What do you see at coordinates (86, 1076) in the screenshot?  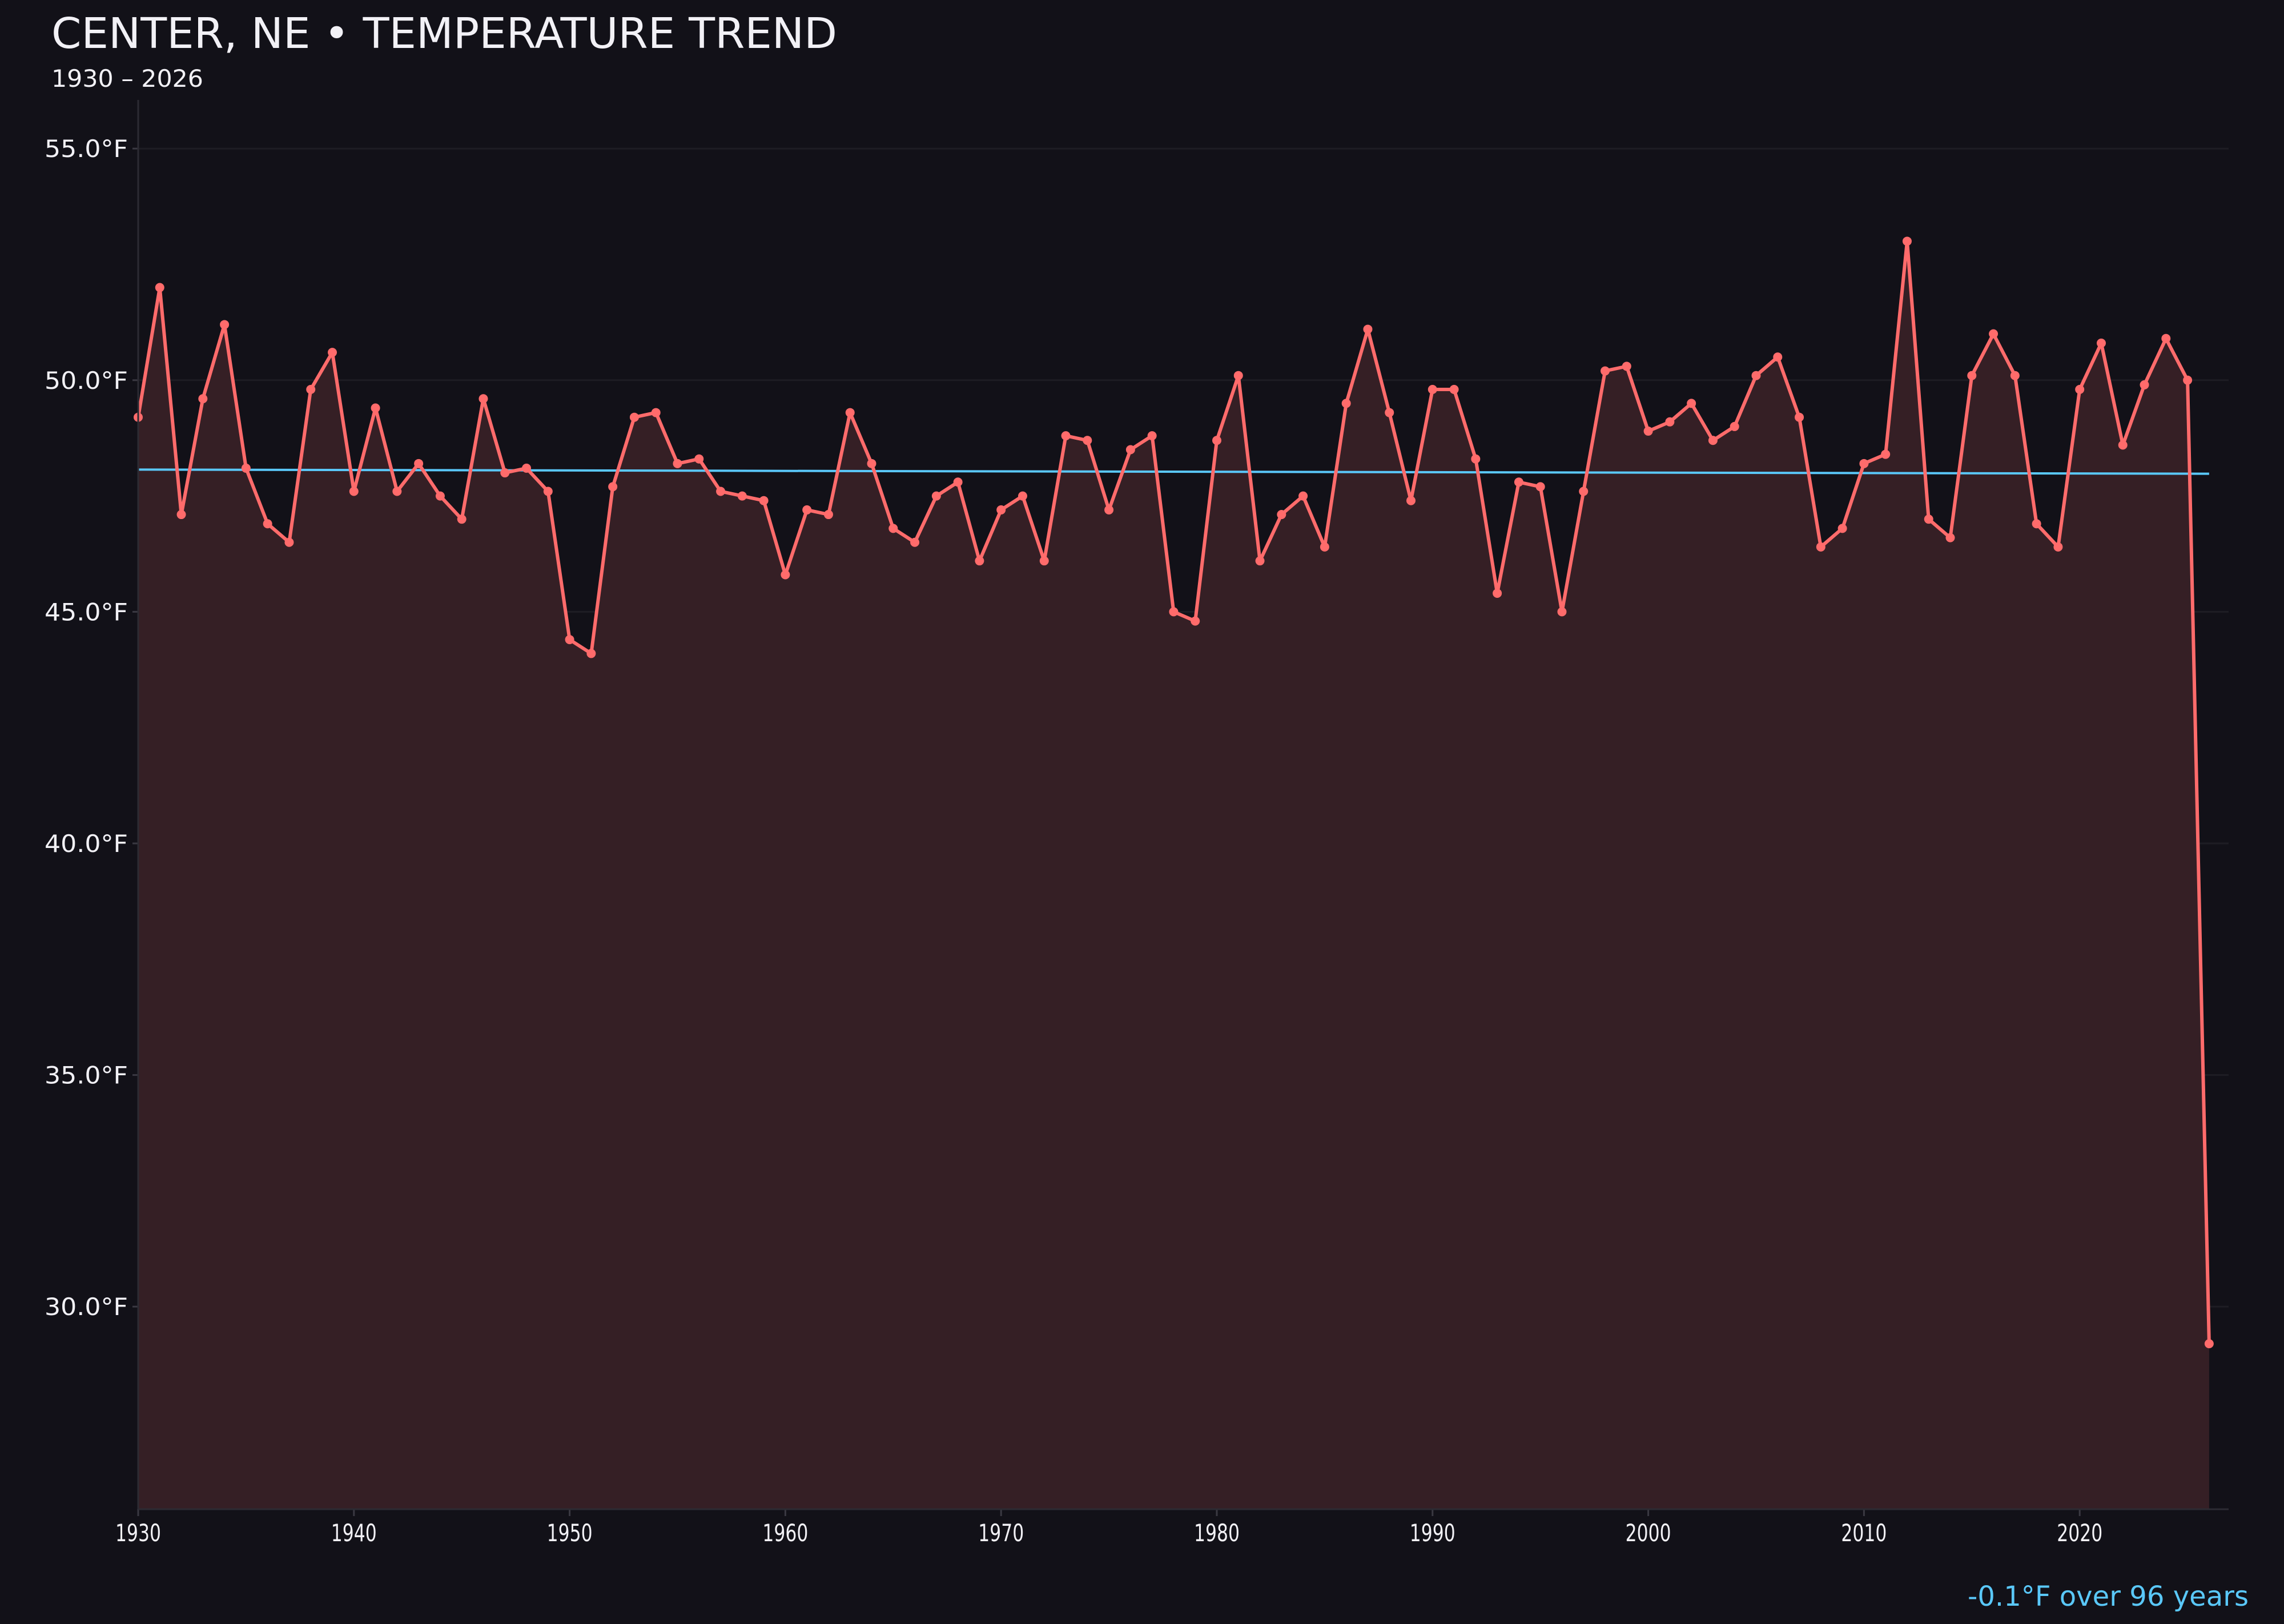 I see `y-tick-label: 35.0°F` at bounding box center [86, 1076].